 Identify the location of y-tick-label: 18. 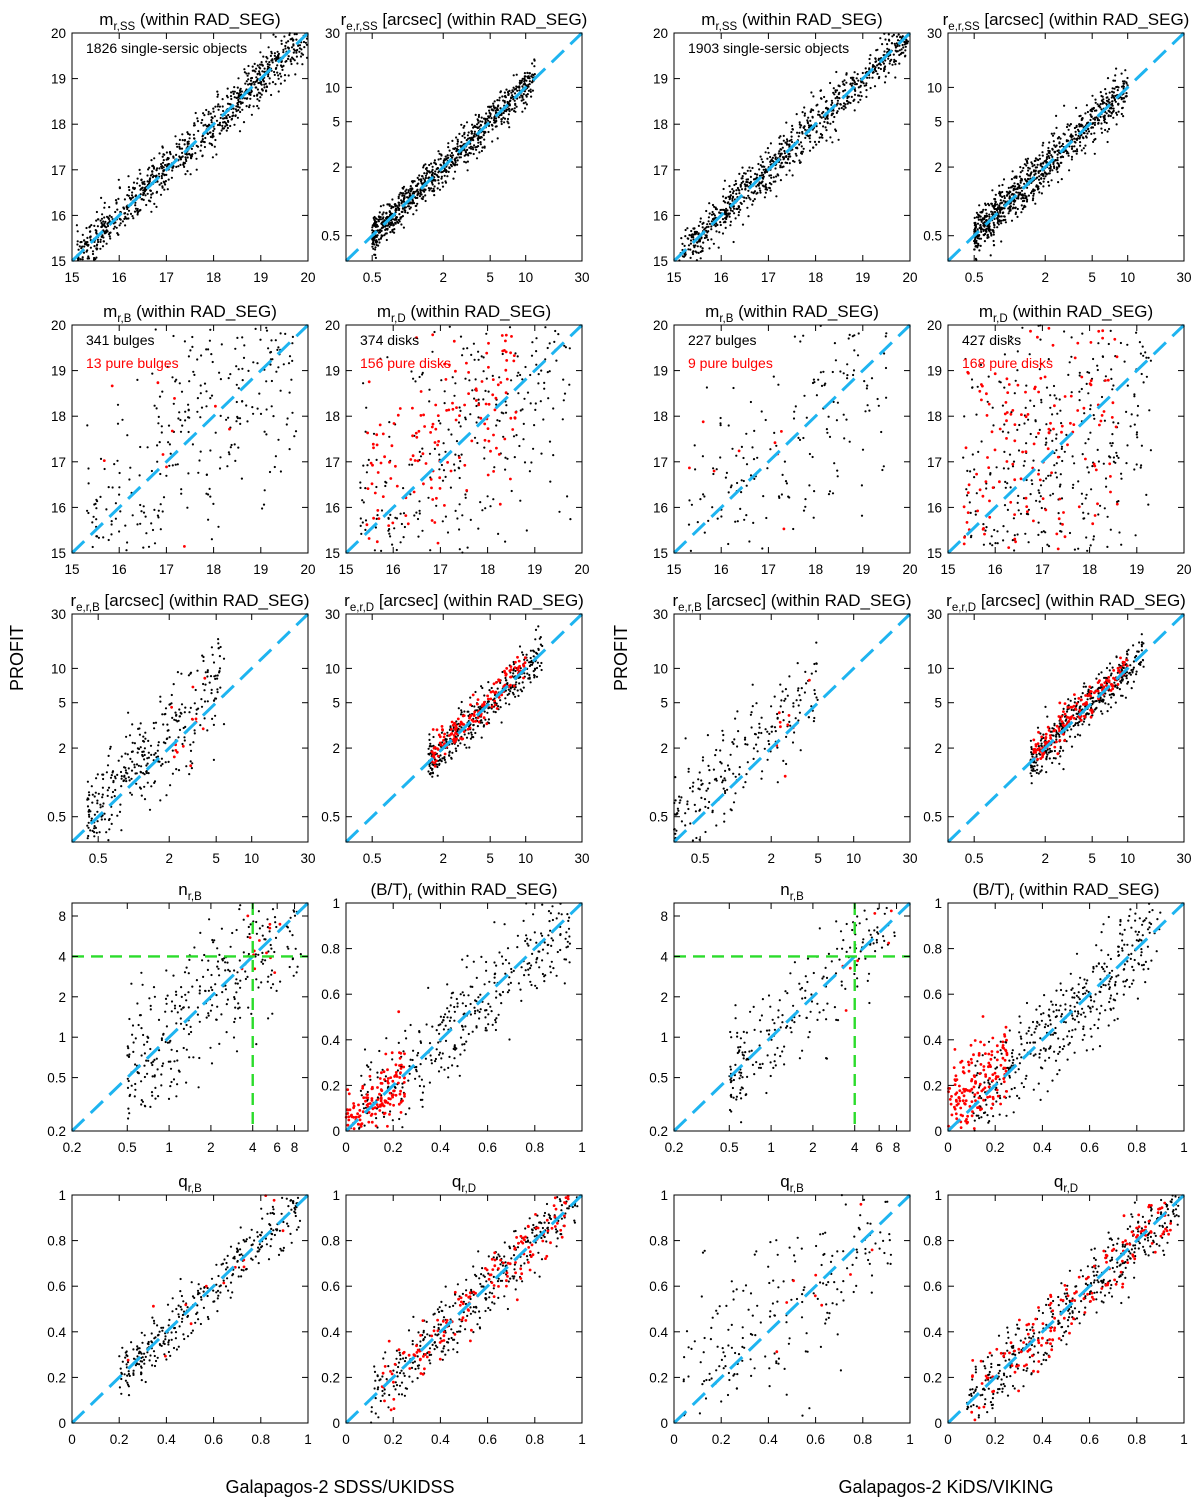
(58, 416).